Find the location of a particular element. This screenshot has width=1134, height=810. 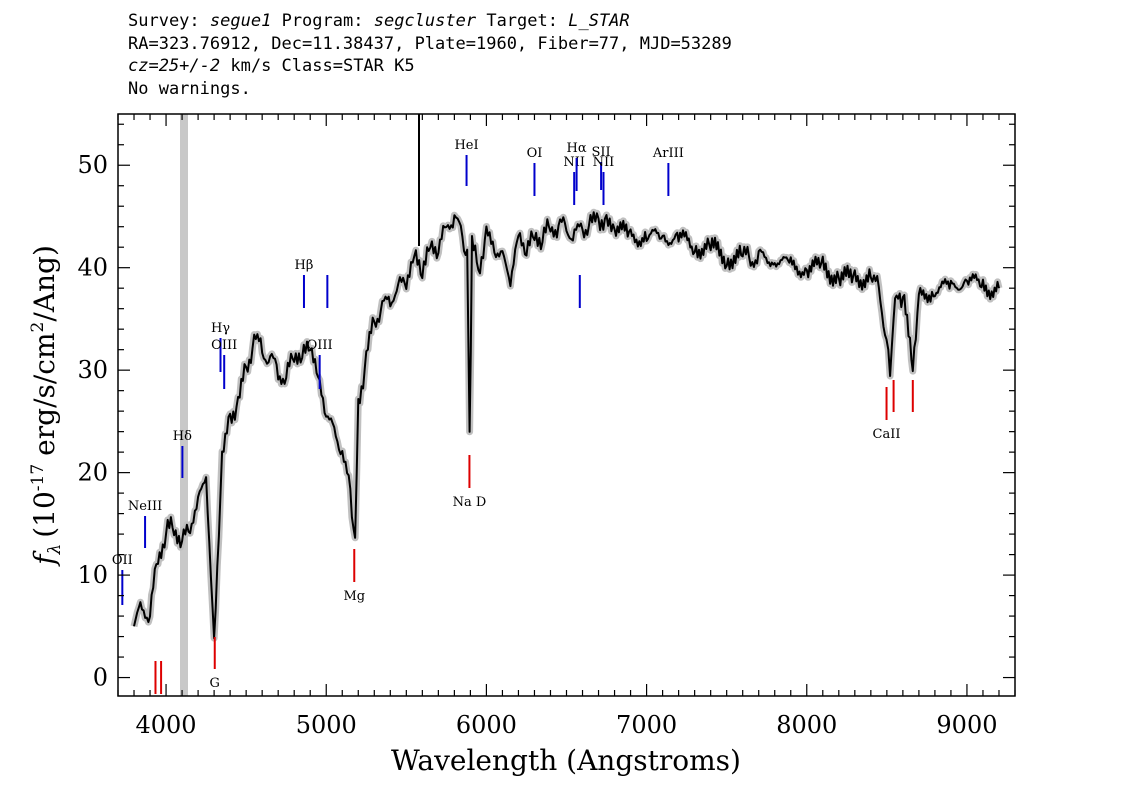

absorption-line-label: G is located at coordinates (215, 683).